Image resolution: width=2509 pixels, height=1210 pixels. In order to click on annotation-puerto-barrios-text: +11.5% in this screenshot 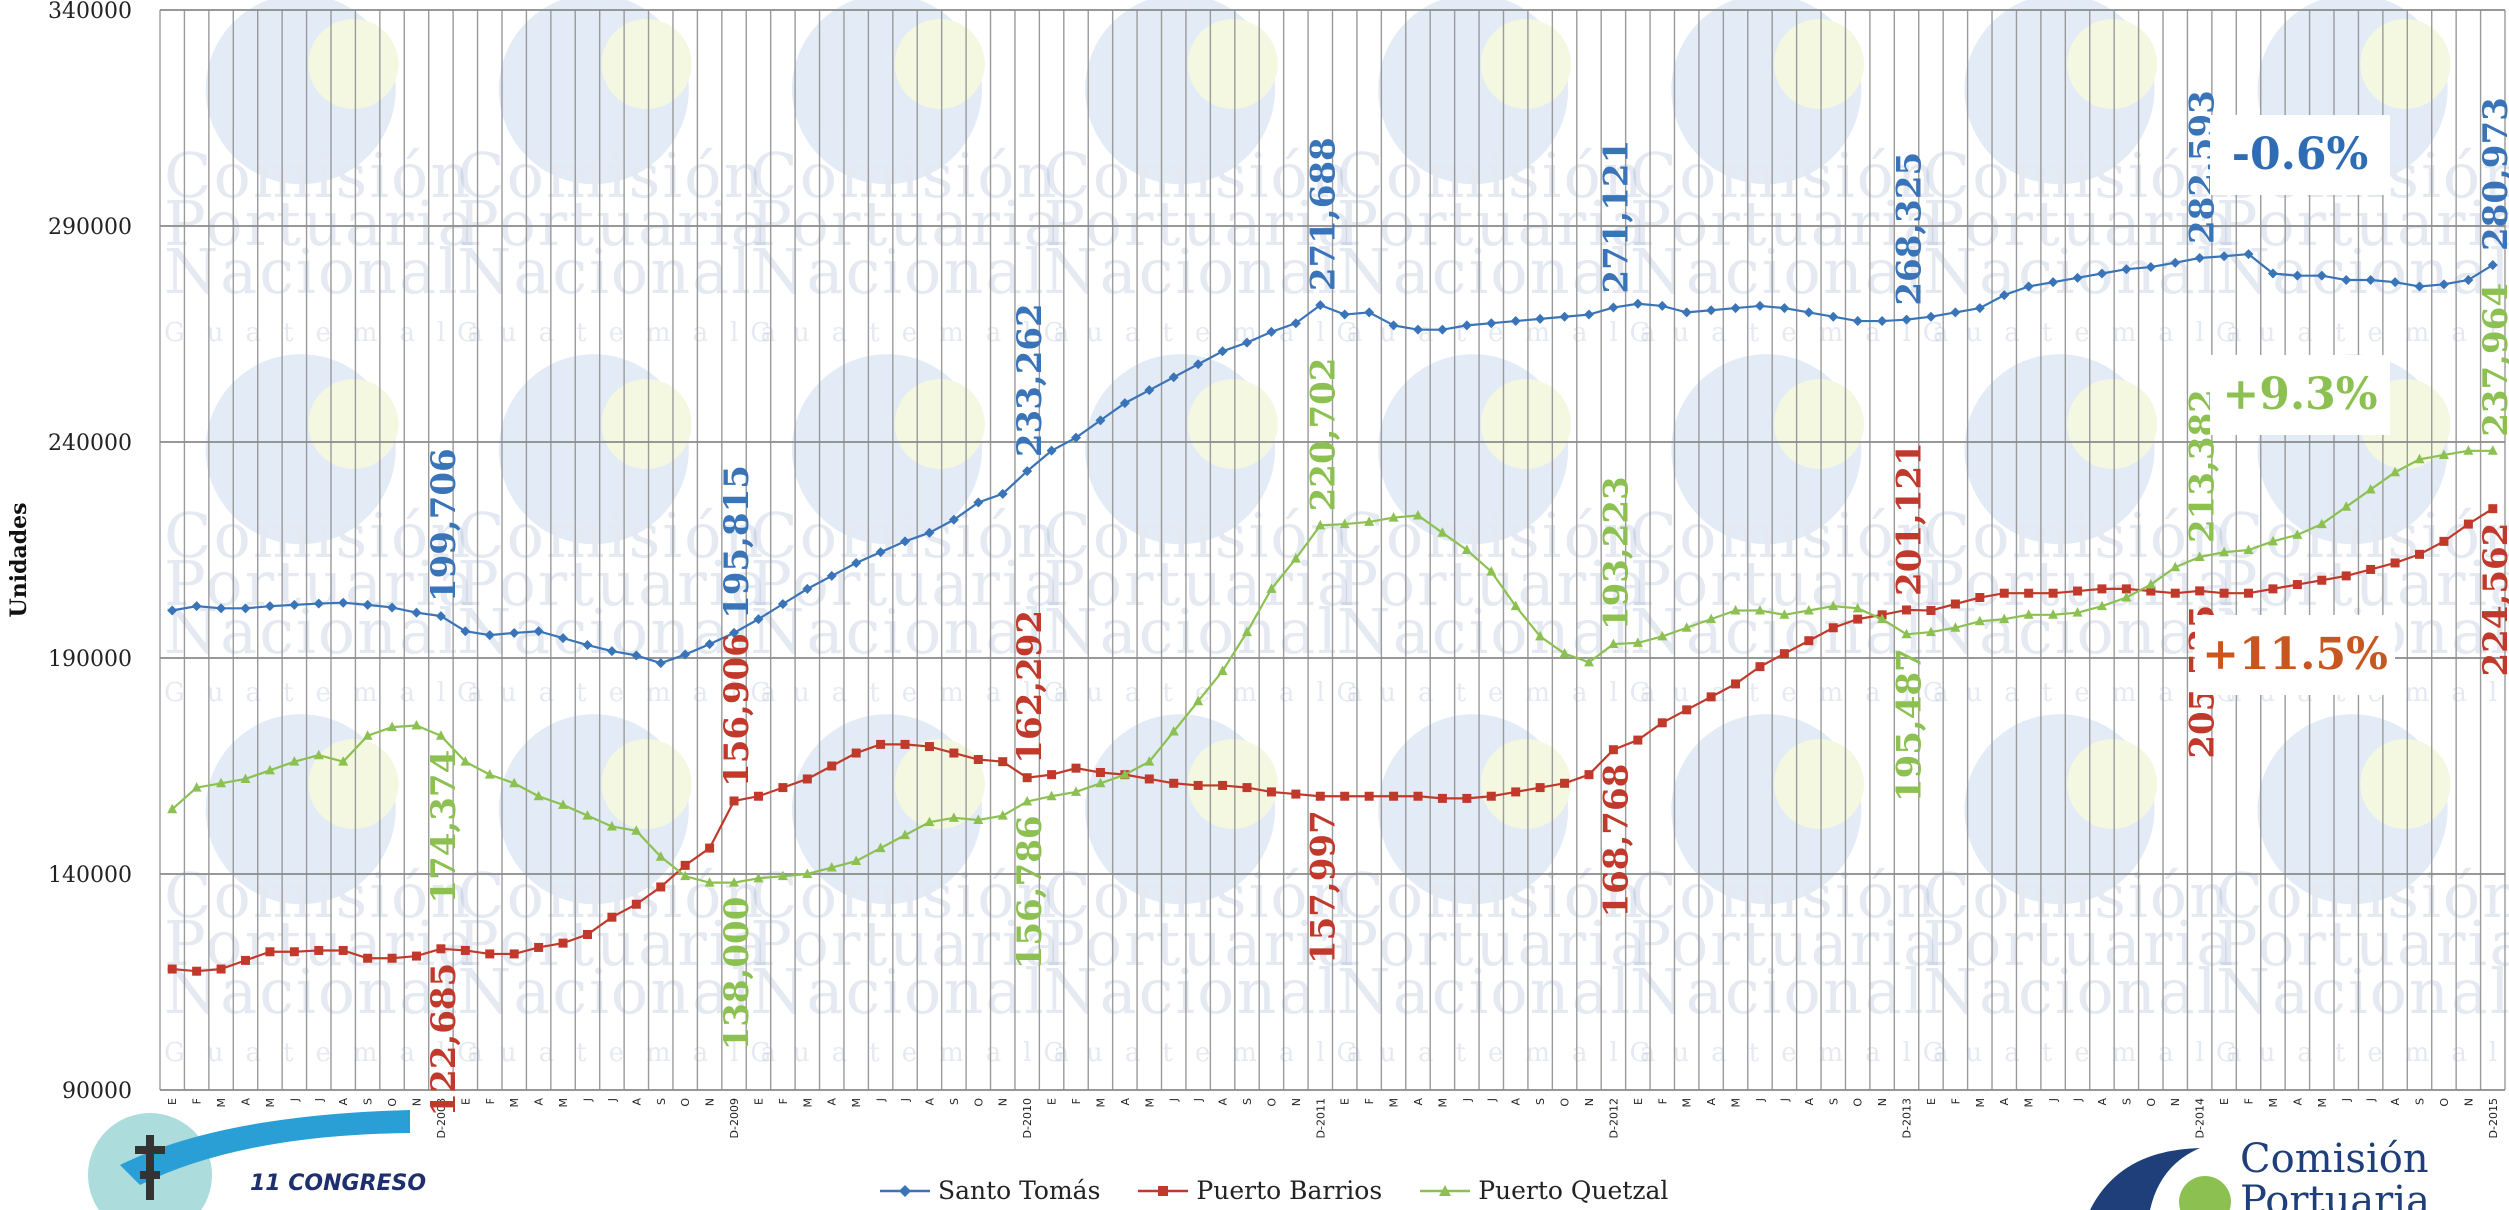, I will do `click(2295, 654)`.